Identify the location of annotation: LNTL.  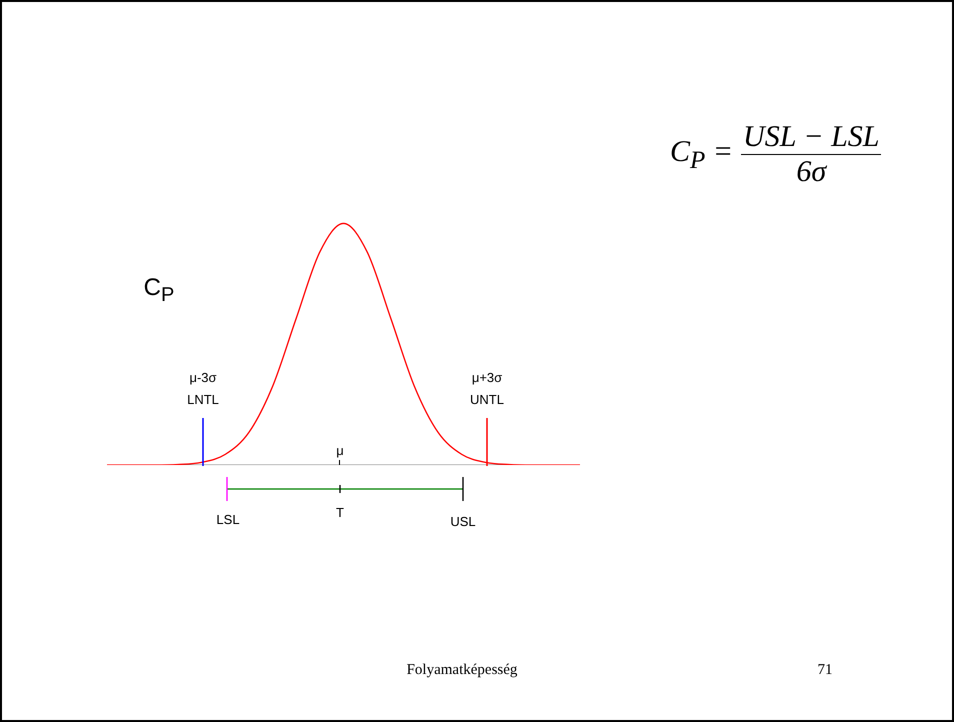
(203, 399).